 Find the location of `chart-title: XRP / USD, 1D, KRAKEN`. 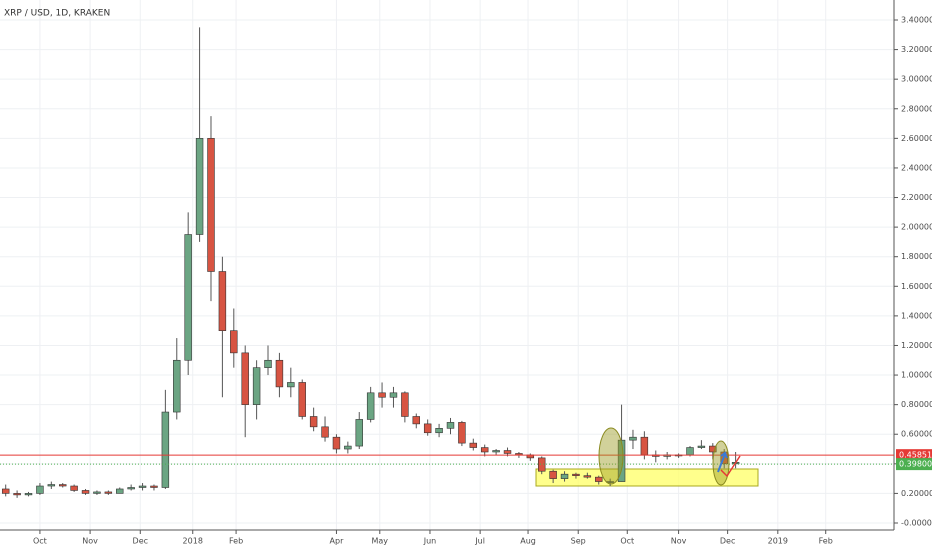

chart-title: XRP / USD, 1D, KRAKEN is located at coordinates (57, 14).